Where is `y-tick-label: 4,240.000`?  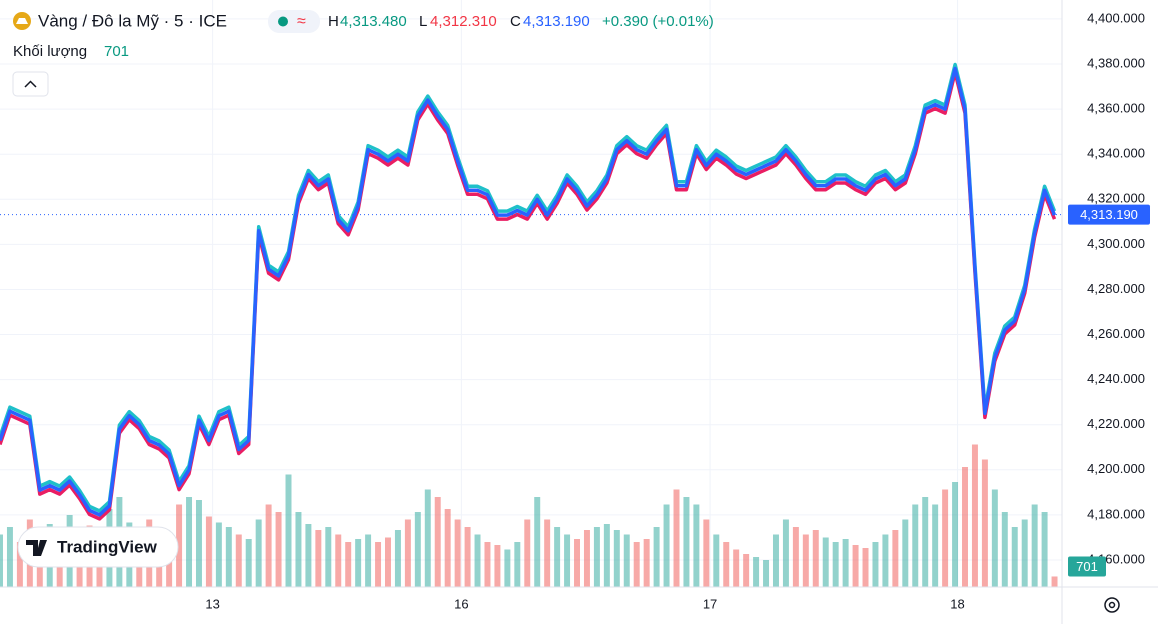 y-tick-label: 4,240.000 is located at coordinates (1116, 378).